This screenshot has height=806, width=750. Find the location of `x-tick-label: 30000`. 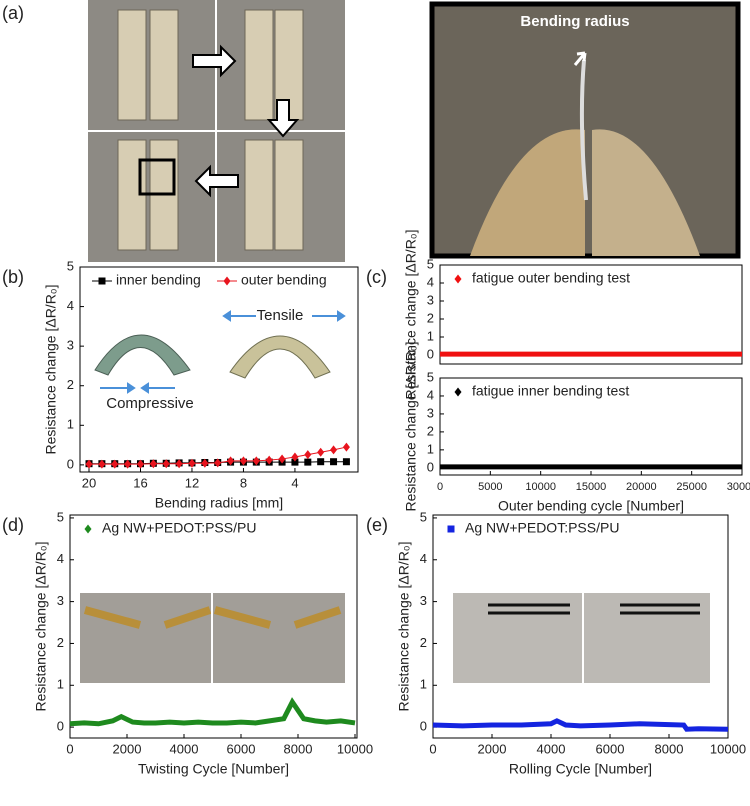

x-tick-label: 30000 is located at coordinates (738, 487).